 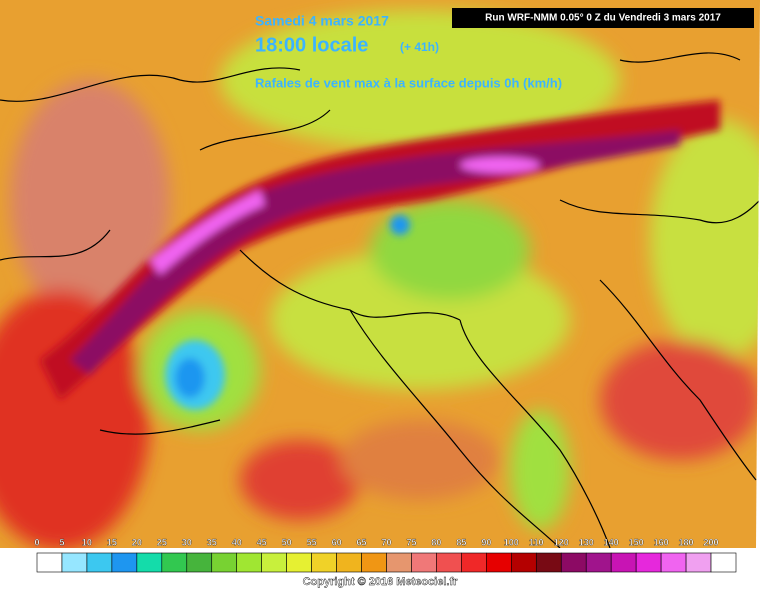 What do you see at coordinates (611, 542) in the screenshot?
I see `legend-label: 140` at bounding box center [611, 542].